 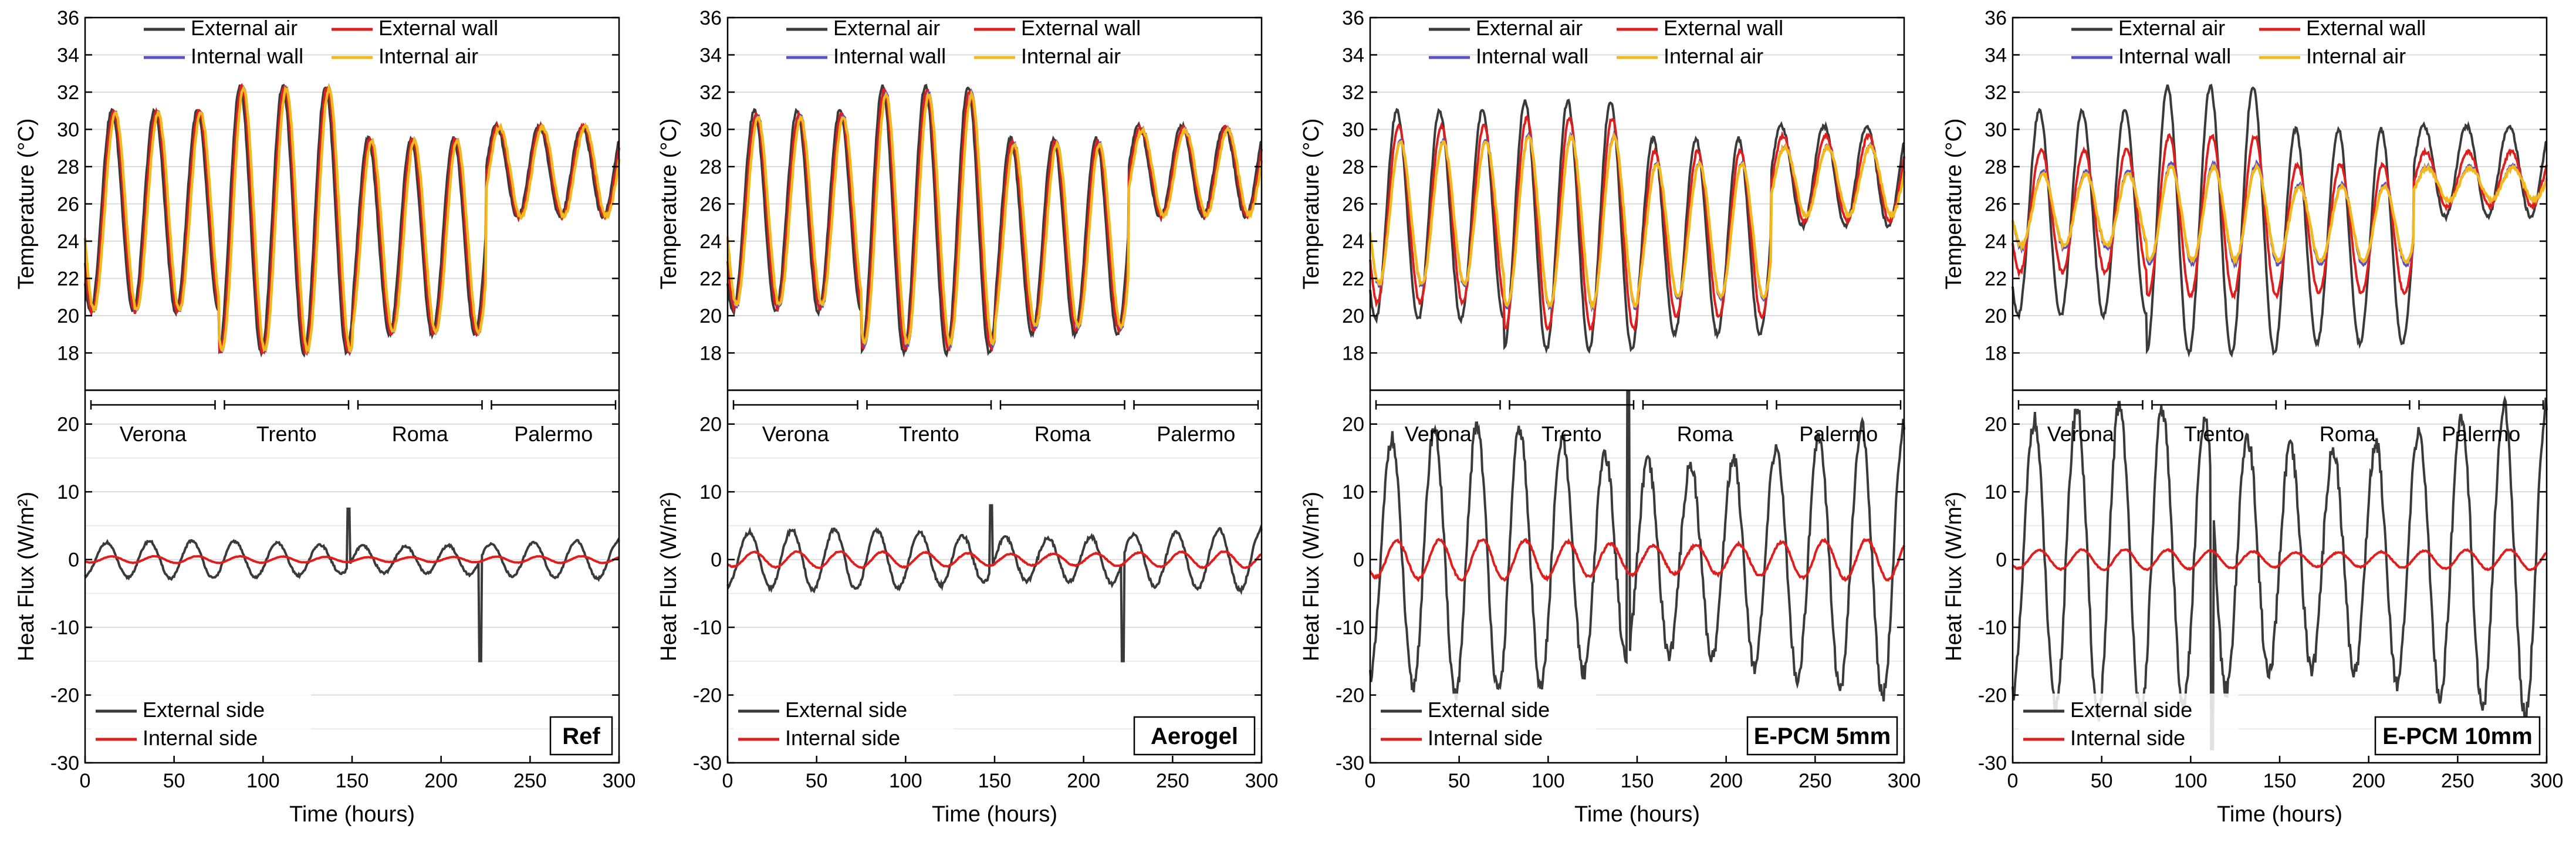 I want to click on temp-ytick-label: 22, so click(x=1996, y=279).